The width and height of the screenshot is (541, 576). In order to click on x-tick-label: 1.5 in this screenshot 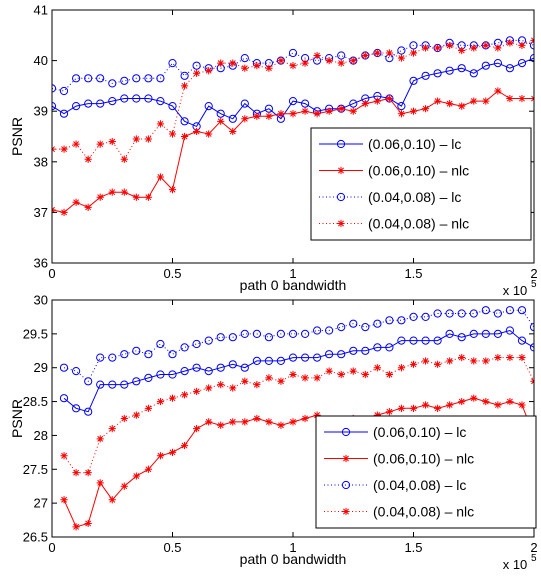, I will do `click(413, 273)`.